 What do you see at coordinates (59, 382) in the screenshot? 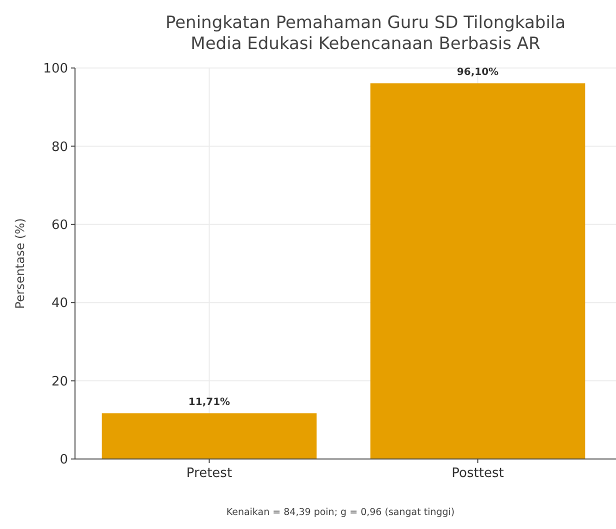
I see `y-tick-label: 20` at bounding box center [59, 382].